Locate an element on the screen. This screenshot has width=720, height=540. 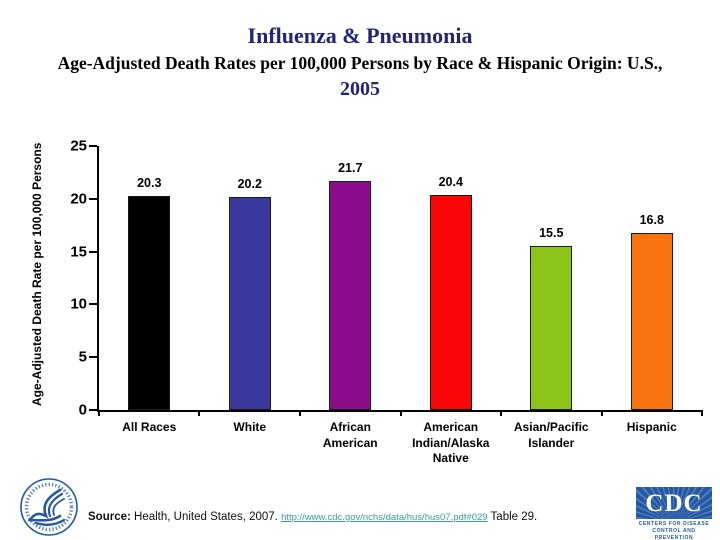
bar-cell: 20.3 All Races is located at coordinates (149, 290).